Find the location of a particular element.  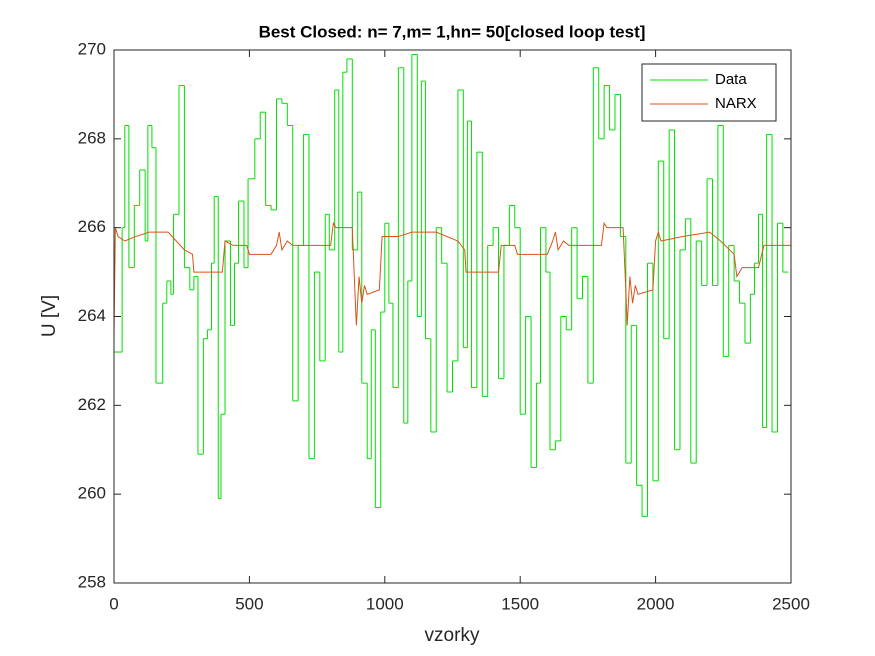

legend-label: Data is located at coordinates (731, 79).